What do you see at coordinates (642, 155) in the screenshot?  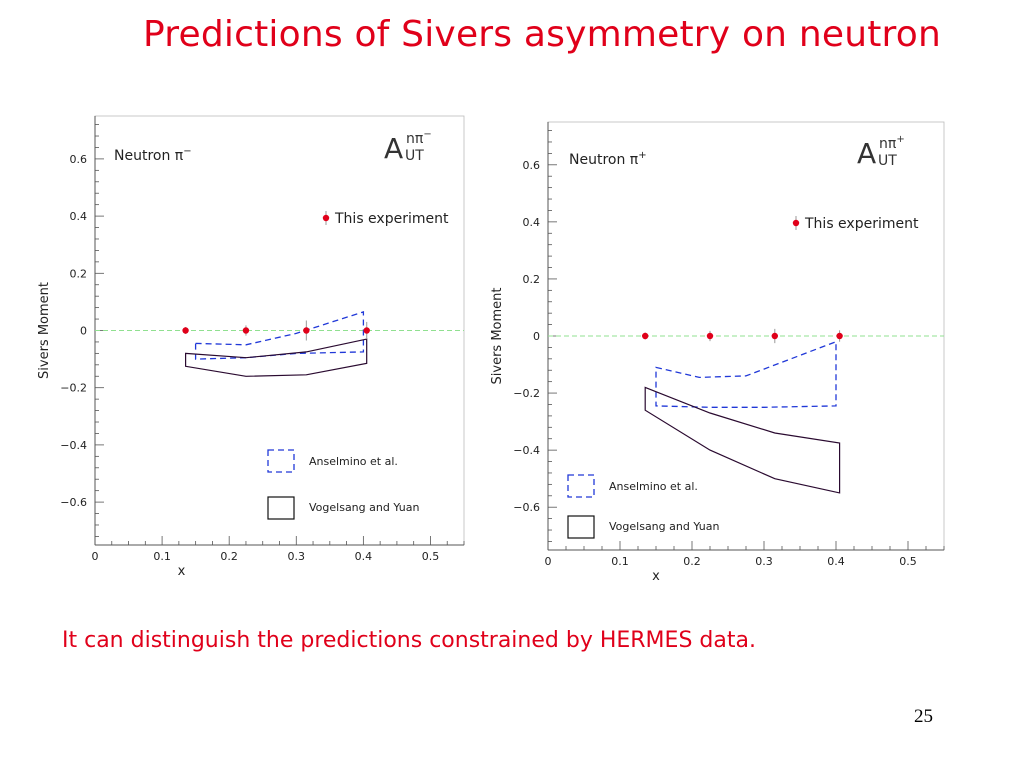 I see `panel-label-charge: +` at bounding box center [642, 155].